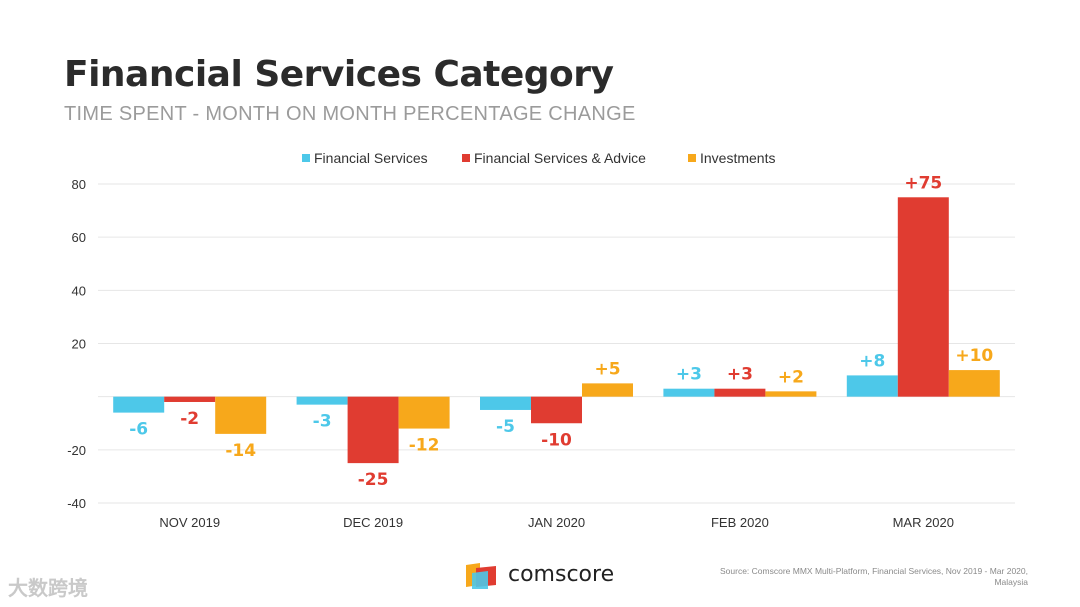  What do you see at coordinates (79, 184) in the screenshot?
I see `y-tick-label: 80` at bounding box center [79, 184].